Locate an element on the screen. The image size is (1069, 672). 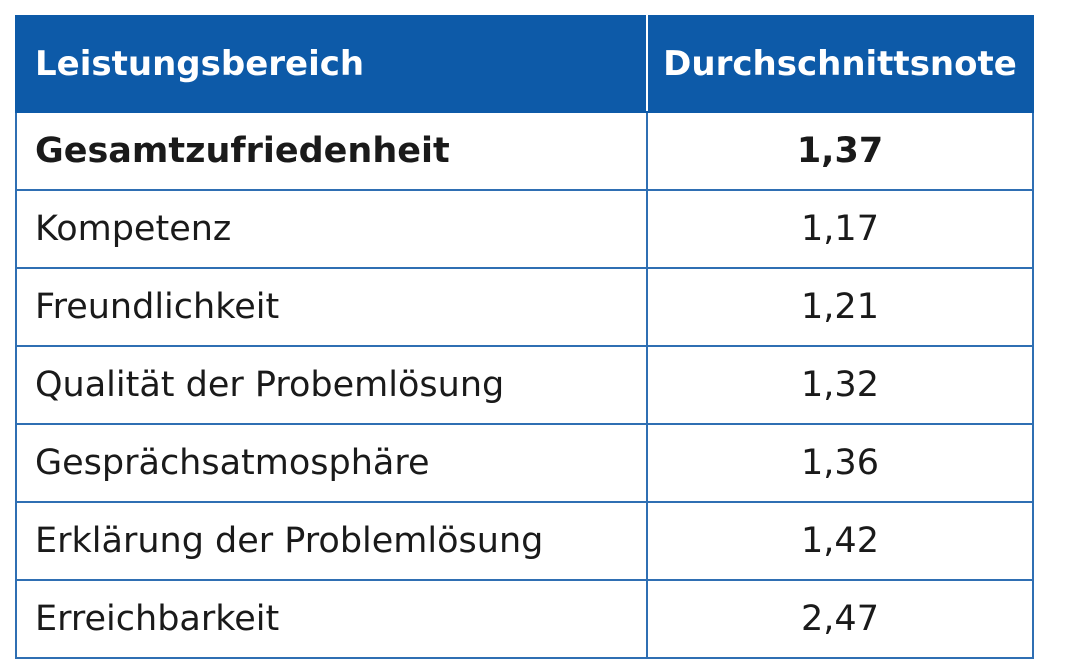
table-row: Gesamtzufriedenheit 1,37 is located at coordinates (524, 151).